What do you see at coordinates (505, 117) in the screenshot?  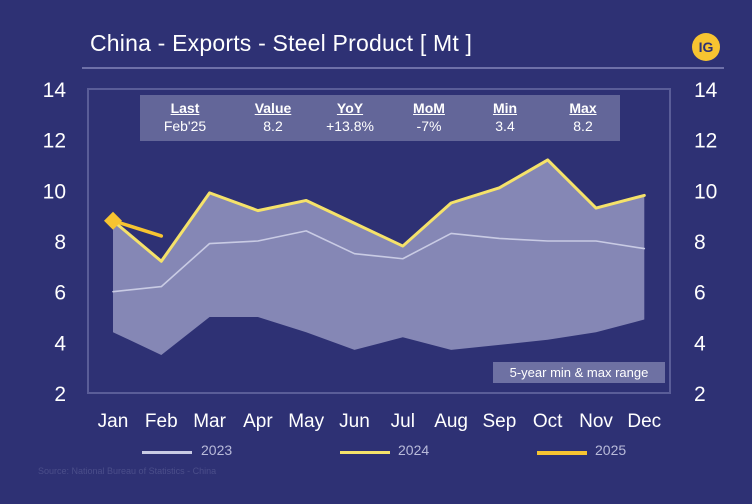 I see `stat-min: Min 3.4` at bounding box center [505, 117].